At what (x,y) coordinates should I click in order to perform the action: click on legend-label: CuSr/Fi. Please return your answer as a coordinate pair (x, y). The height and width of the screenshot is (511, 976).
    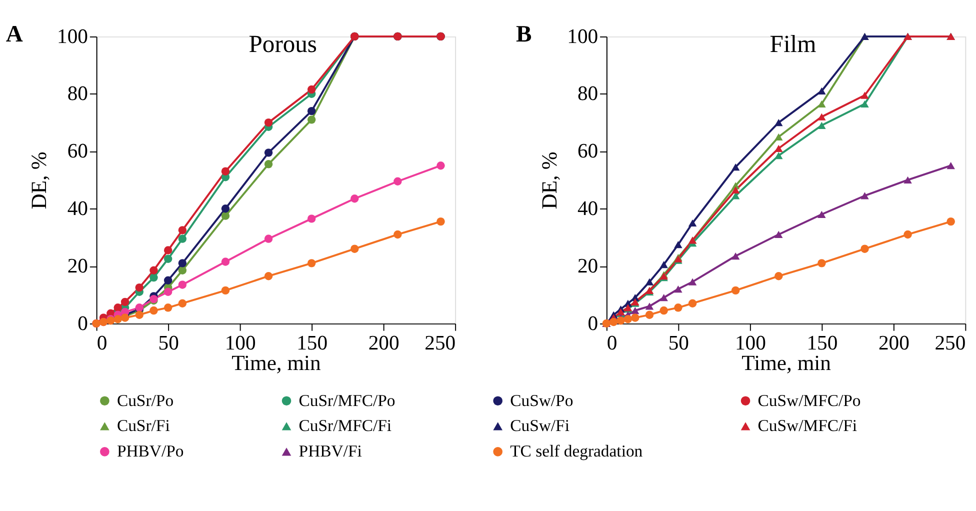
    Looking at the image, I should click on (143, 426).